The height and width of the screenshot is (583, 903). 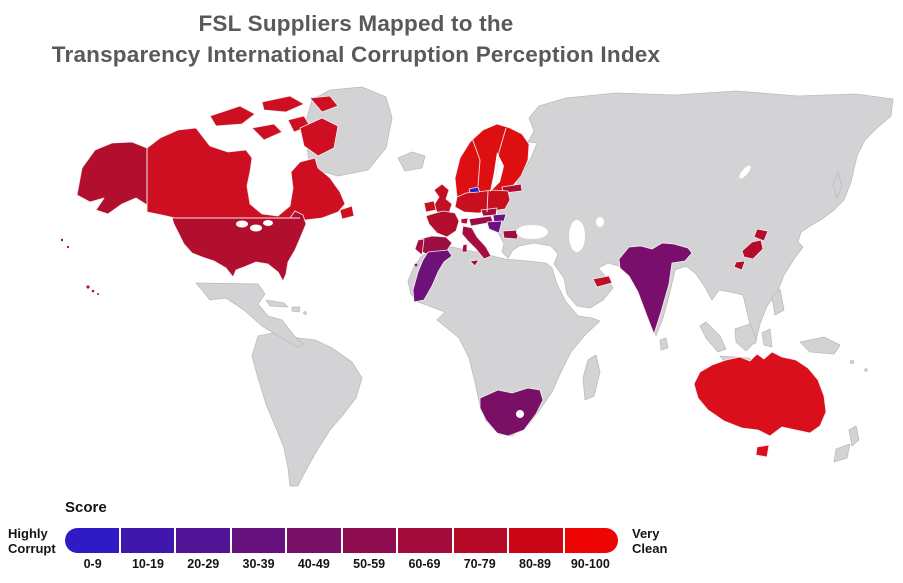 I want to click on legend-bucket-label-30-39: 30-39, so click(x=258, y=564).